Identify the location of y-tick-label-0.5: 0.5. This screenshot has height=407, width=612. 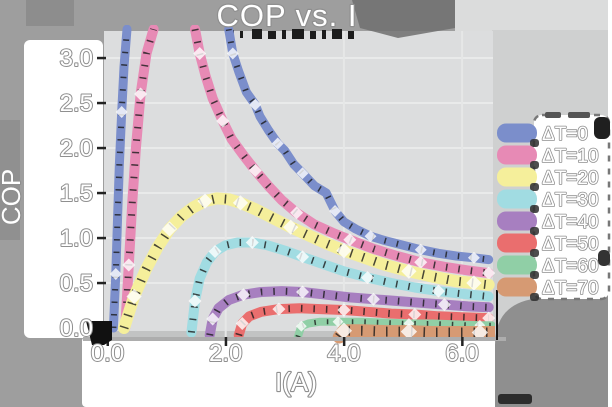
(76, 283).